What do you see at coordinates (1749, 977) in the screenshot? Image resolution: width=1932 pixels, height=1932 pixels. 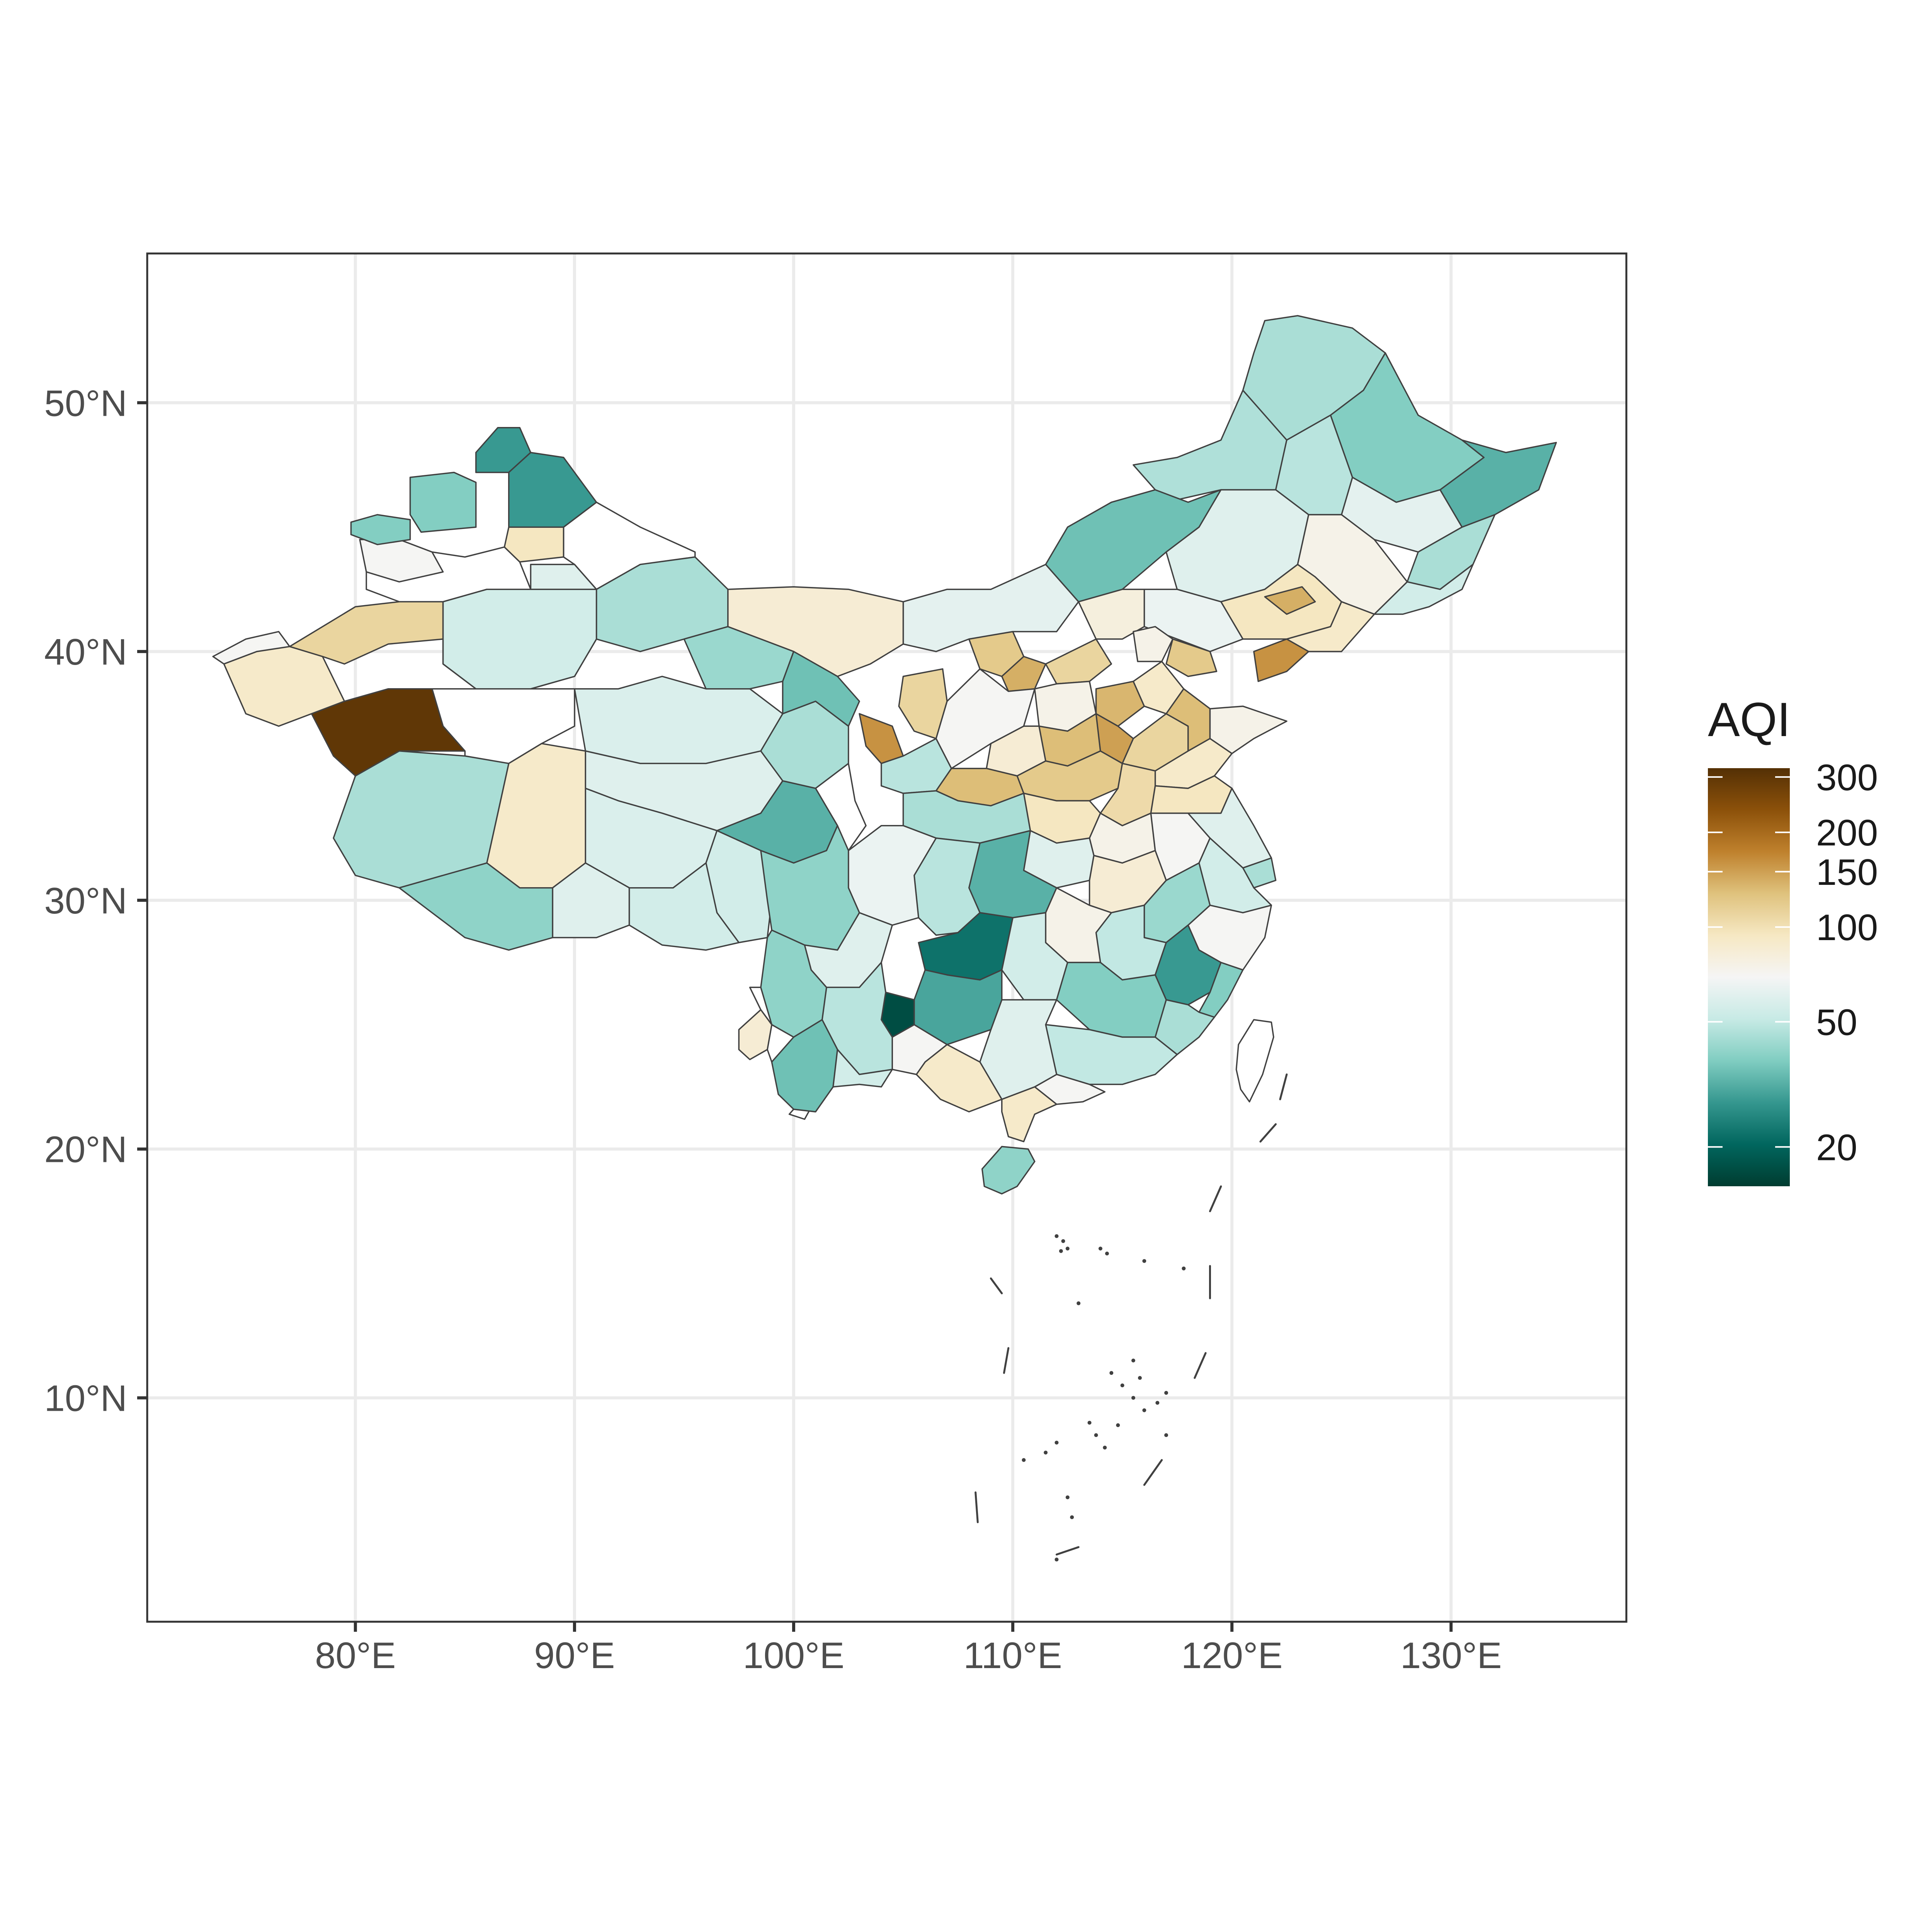 I see `legend-colorbar` at bounding box center [1749, 977].